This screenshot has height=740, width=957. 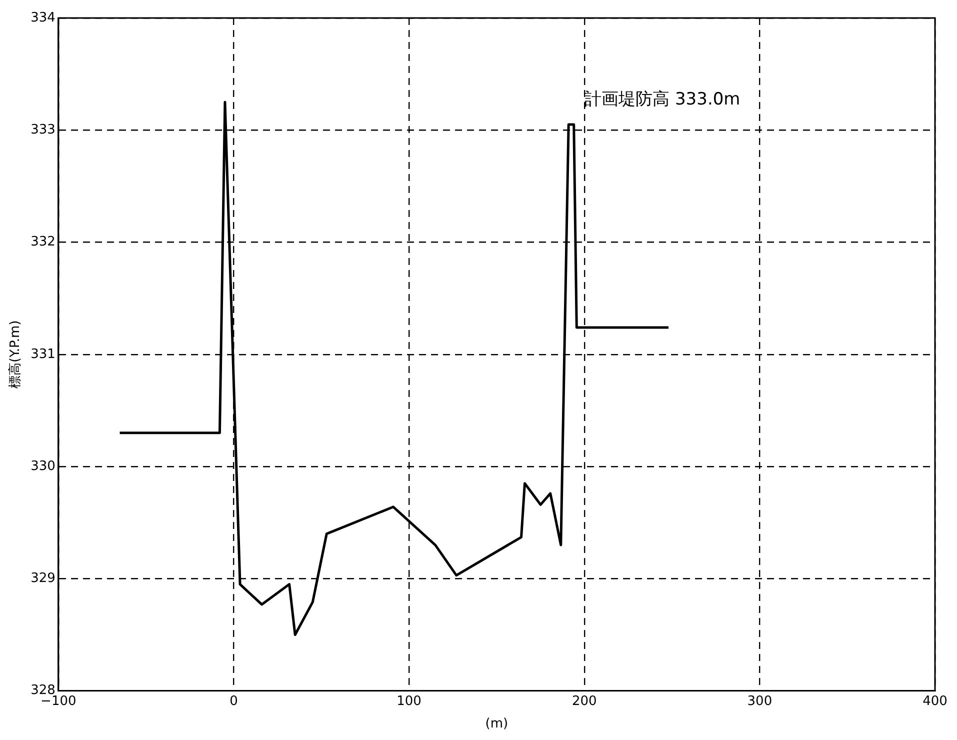 What do you see at coordinates (935, 701) in the screenshot?
I see `x-tick-label: 400` at bounding box center [935, 701].